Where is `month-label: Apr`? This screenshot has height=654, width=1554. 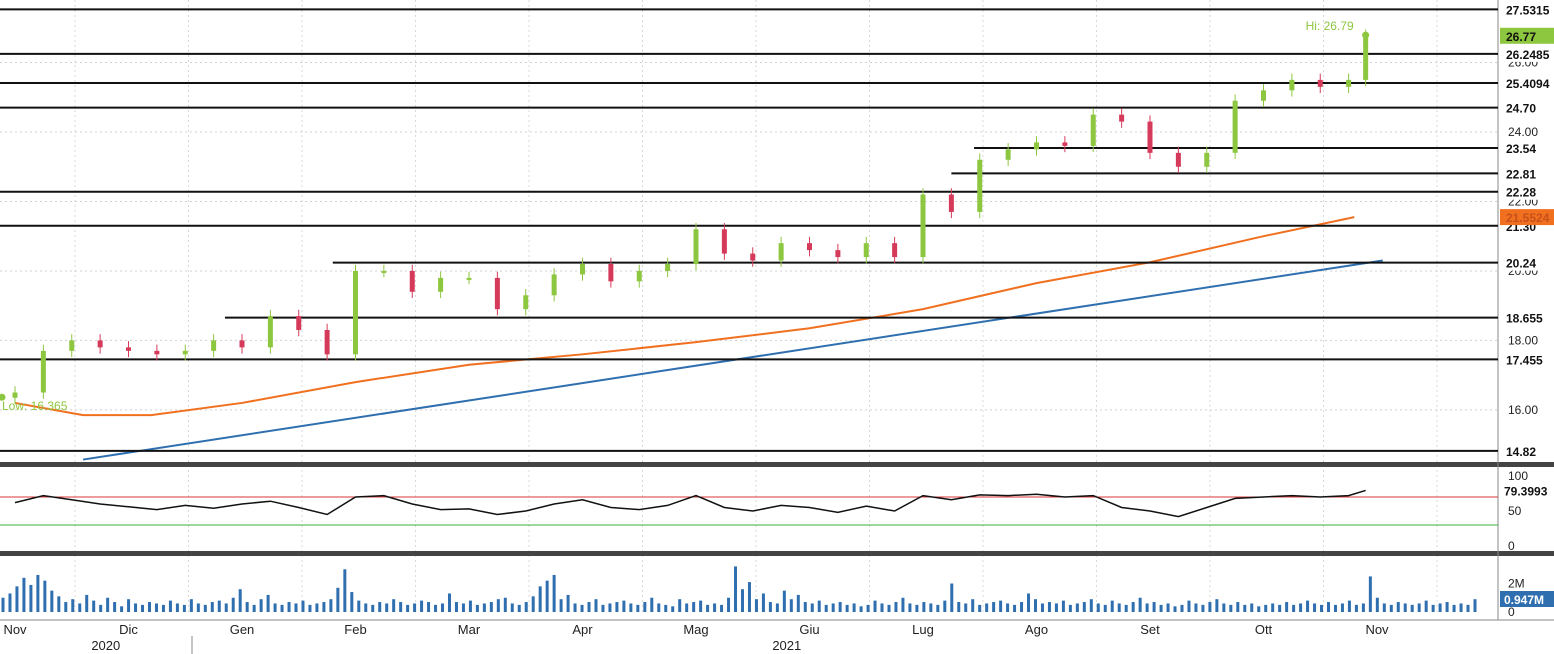 month-label: Apr is located at coordinates (582, 629).